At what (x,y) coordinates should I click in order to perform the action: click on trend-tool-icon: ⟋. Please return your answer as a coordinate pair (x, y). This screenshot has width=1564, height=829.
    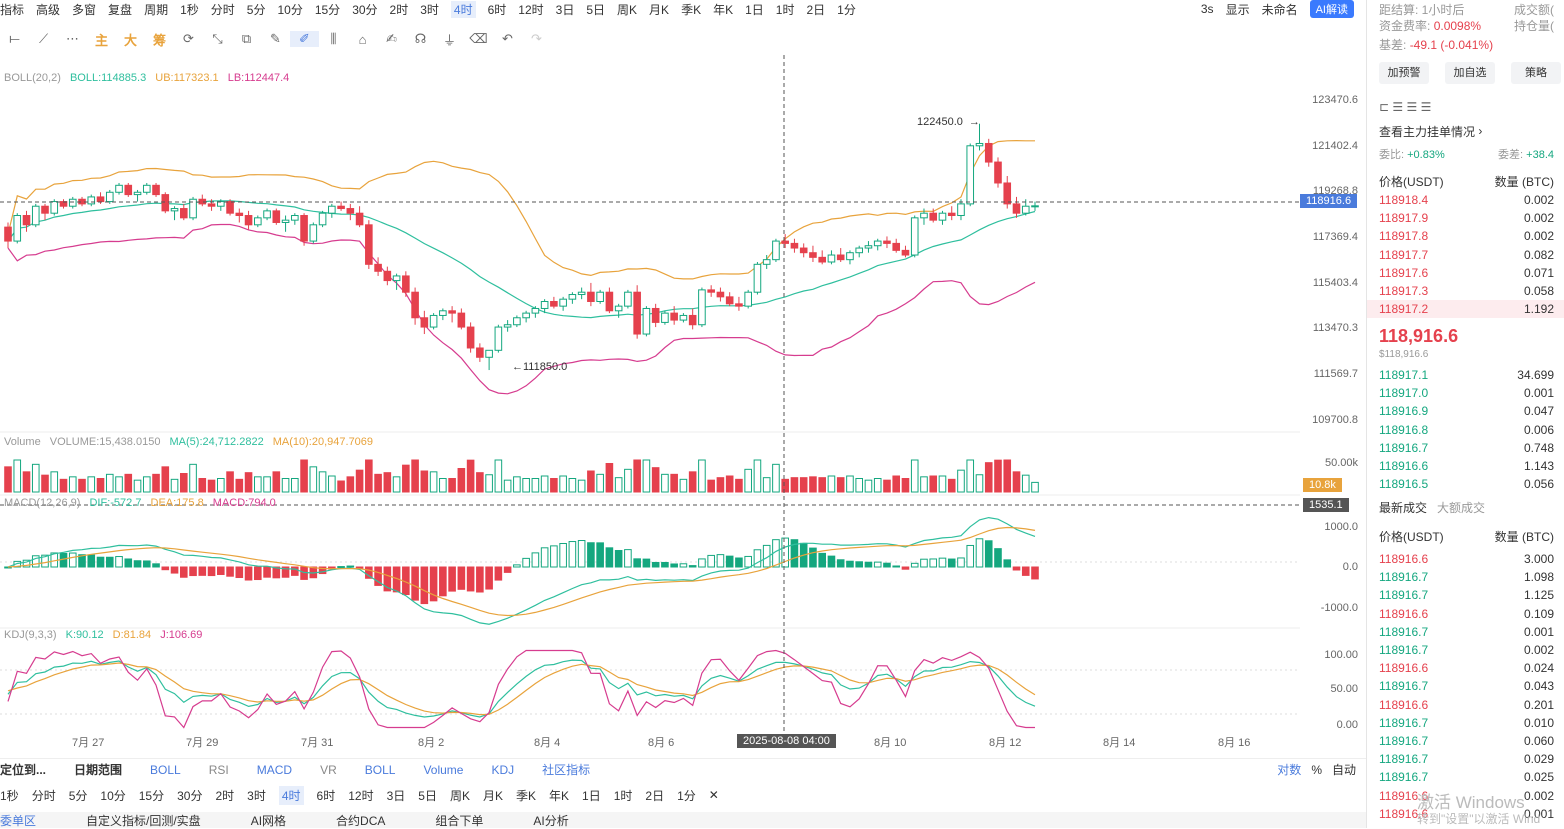
    Looking at the image, I should click on (43, 38).